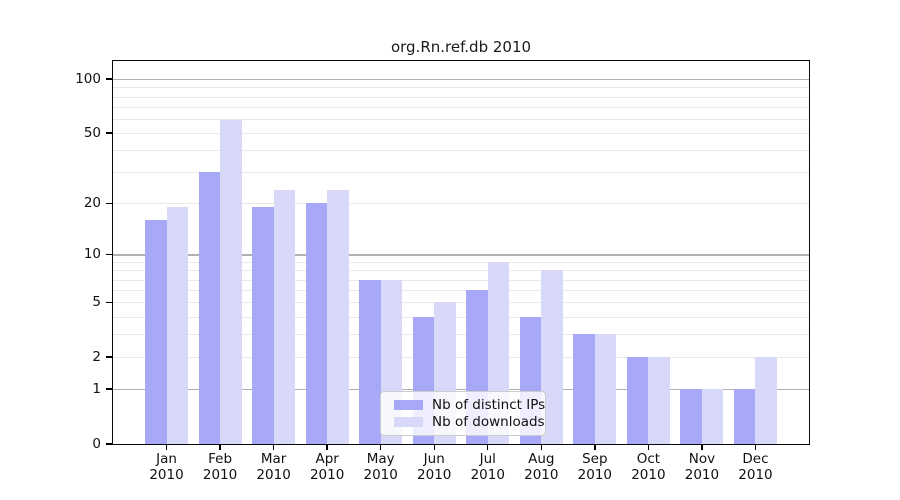  Describe the element at coordinates (541, 459) in the screenshot. I see `x-axis-month-label: Aug` at that location.